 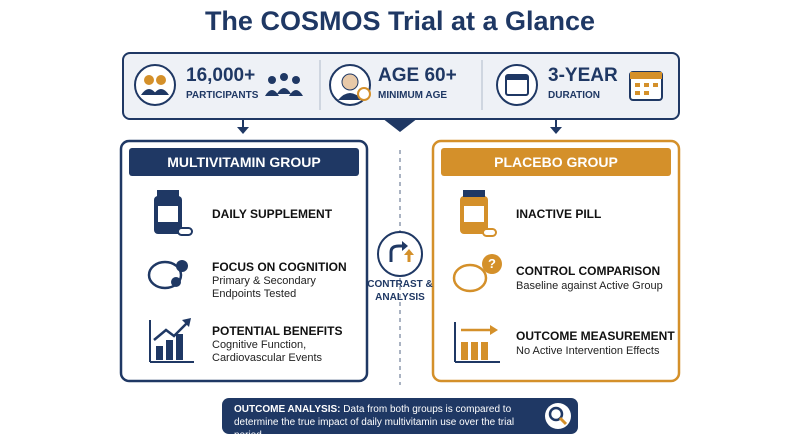 I want to click on item-title: OUTCOME MEASUREMENT, so click(x=595, y=336).